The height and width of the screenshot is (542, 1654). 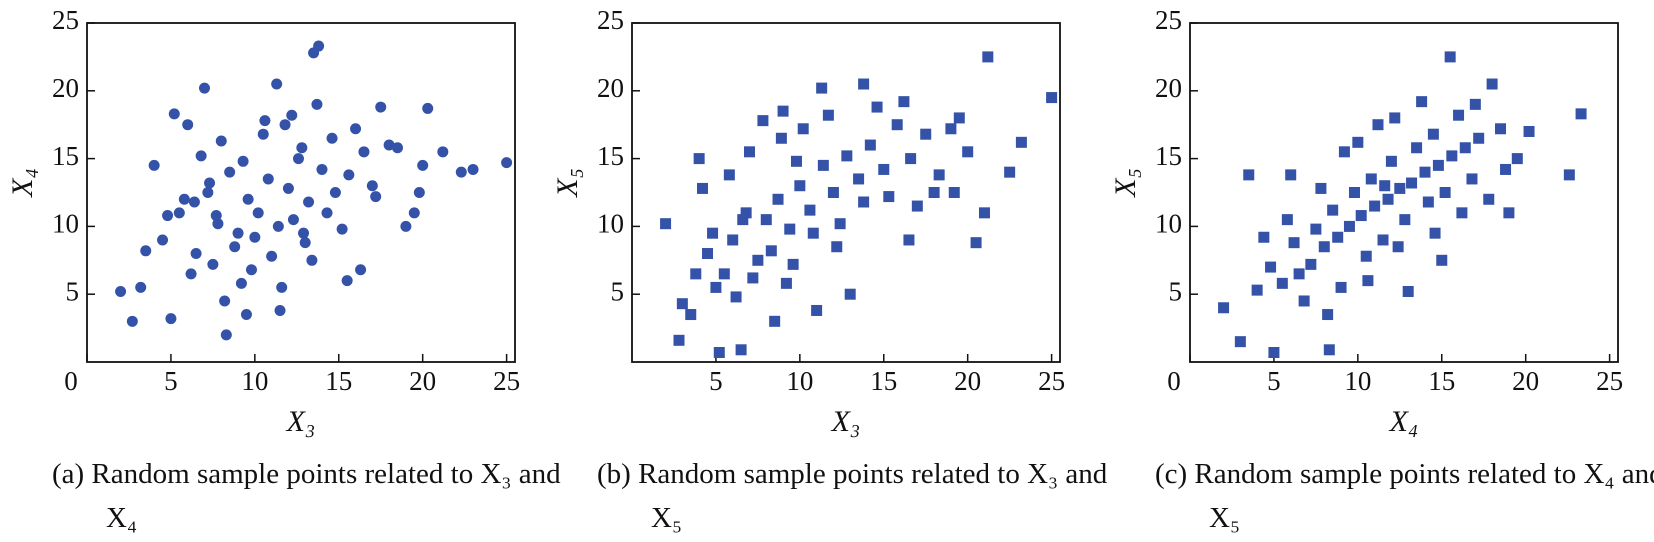 What do you see at coordinates (1168, 20) in the screenshot?
I see `y-tick-label: 25` at bounding box center [1168, 20].